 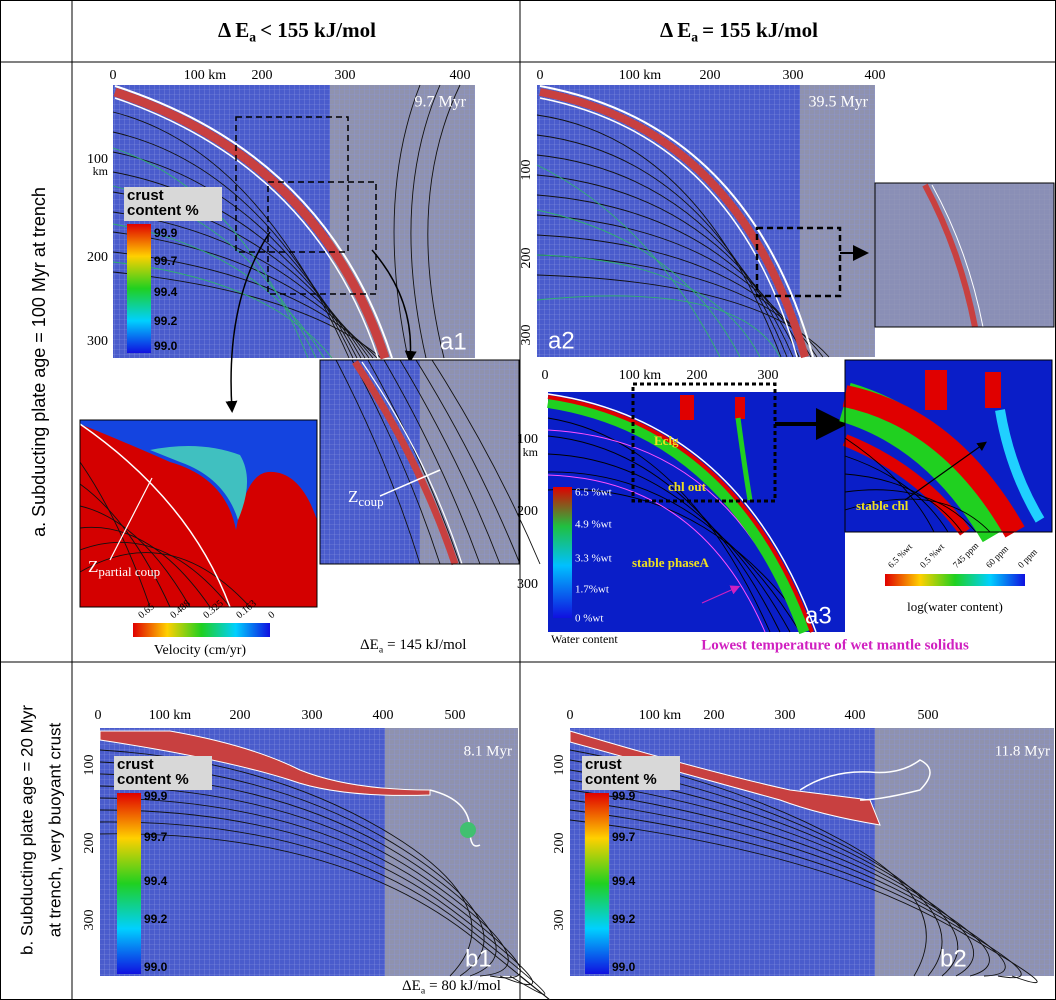 What do you see at coordinates (932, 555) in the screenshot?
I see `log-tick-label: 0.5 %wt` at bounding box center [932, 555].